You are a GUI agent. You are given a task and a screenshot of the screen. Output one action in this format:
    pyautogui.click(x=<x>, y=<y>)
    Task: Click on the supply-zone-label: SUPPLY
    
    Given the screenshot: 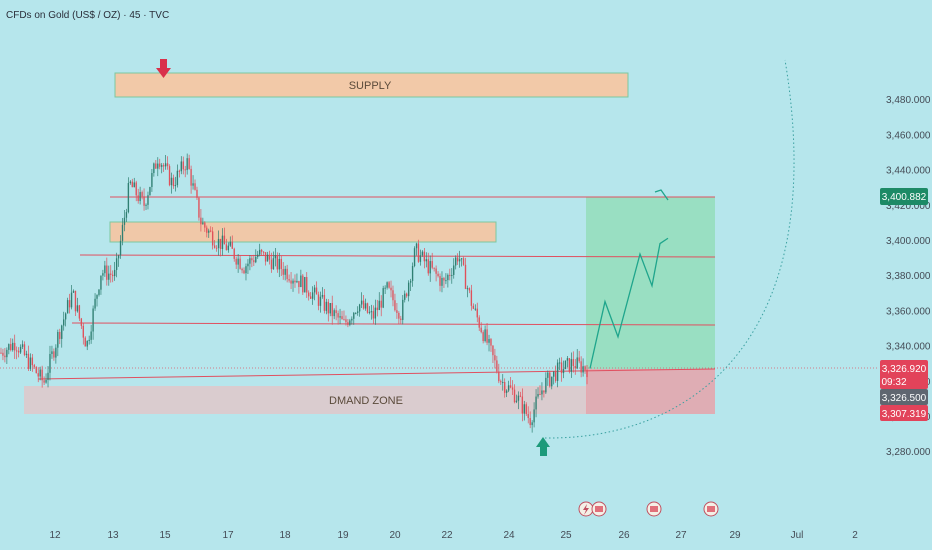 What is the action you would take?
    pyautogui.click(x=370, y=86)
    